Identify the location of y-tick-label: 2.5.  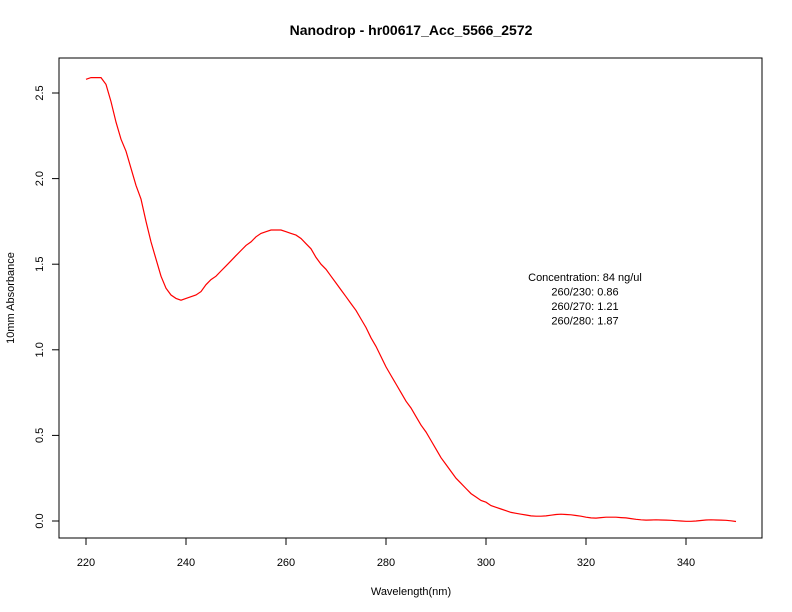
(40, 92).